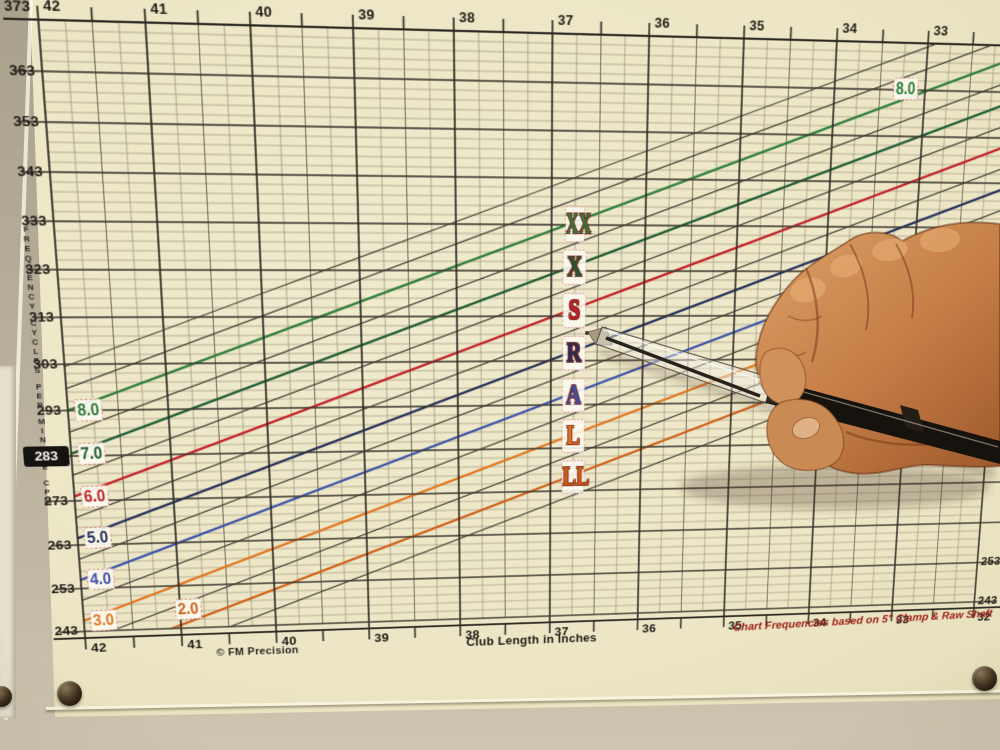 The height and width of the screenshot is (750, 1000). Describe the element at coordinates (984, 678) in the screenshot. I see `pushpin-bottom-right` at that location.